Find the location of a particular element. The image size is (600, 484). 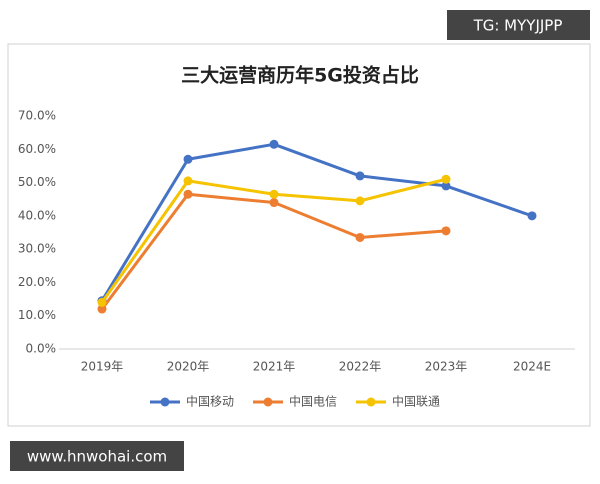

y-tick-label: 10.0% is located at coordinates (37, 315).